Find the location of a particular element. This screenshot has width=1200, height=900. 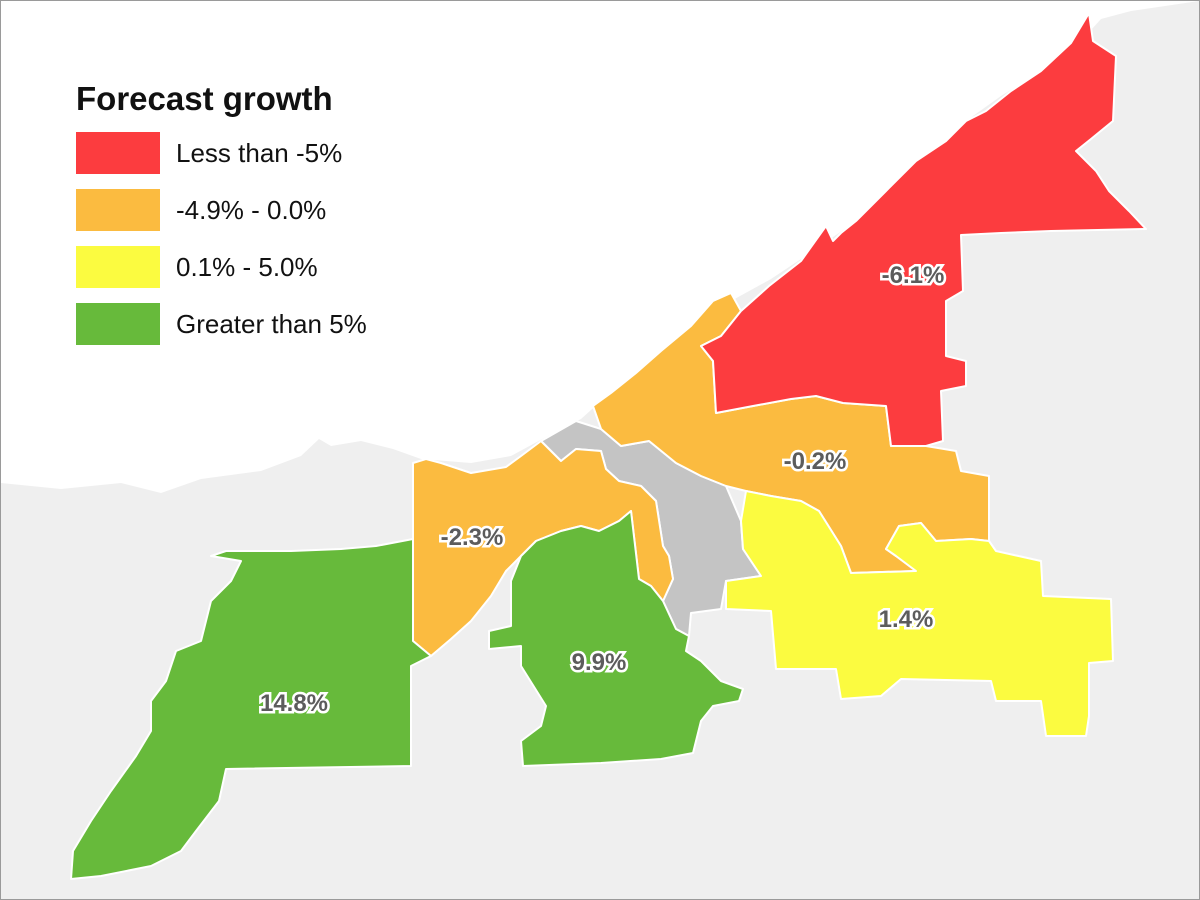

region-label-west-central: -2.3% is located at coordinates (472, 537).